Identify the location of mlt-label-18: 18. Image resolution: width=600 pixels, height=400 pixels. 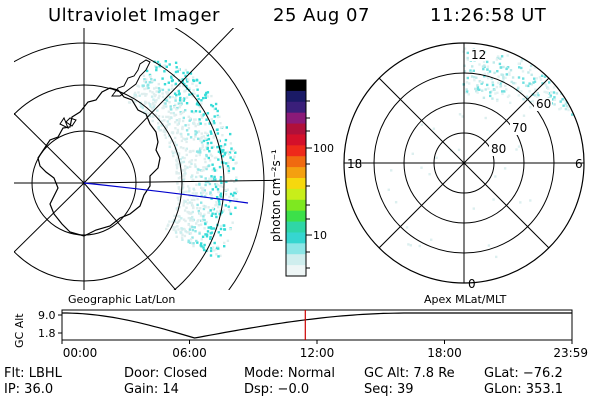
(354, 164).